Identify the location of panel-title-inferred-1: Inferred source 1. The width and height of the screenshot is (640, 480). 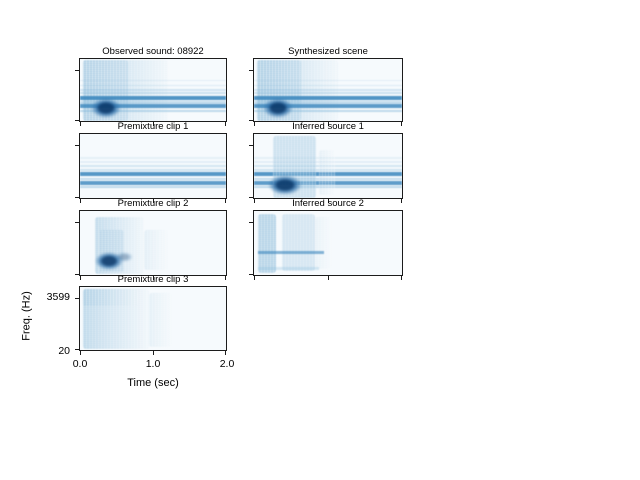
(328, 126).